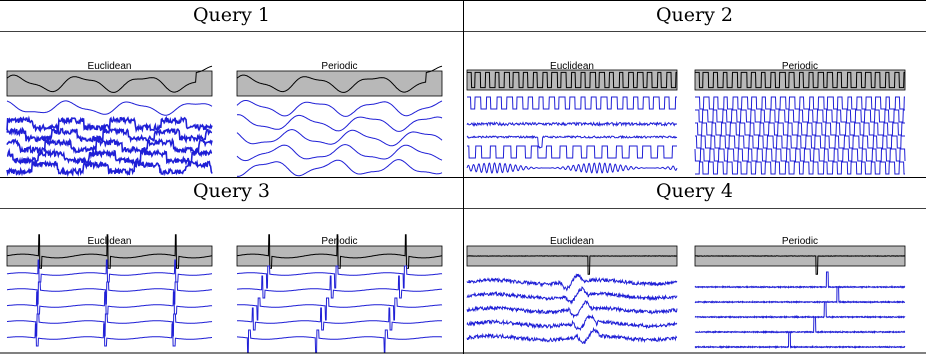 This screenshot has width=926, height=354. I want to click on q4-euclidean-label: Euclidean, so click(572, 241).